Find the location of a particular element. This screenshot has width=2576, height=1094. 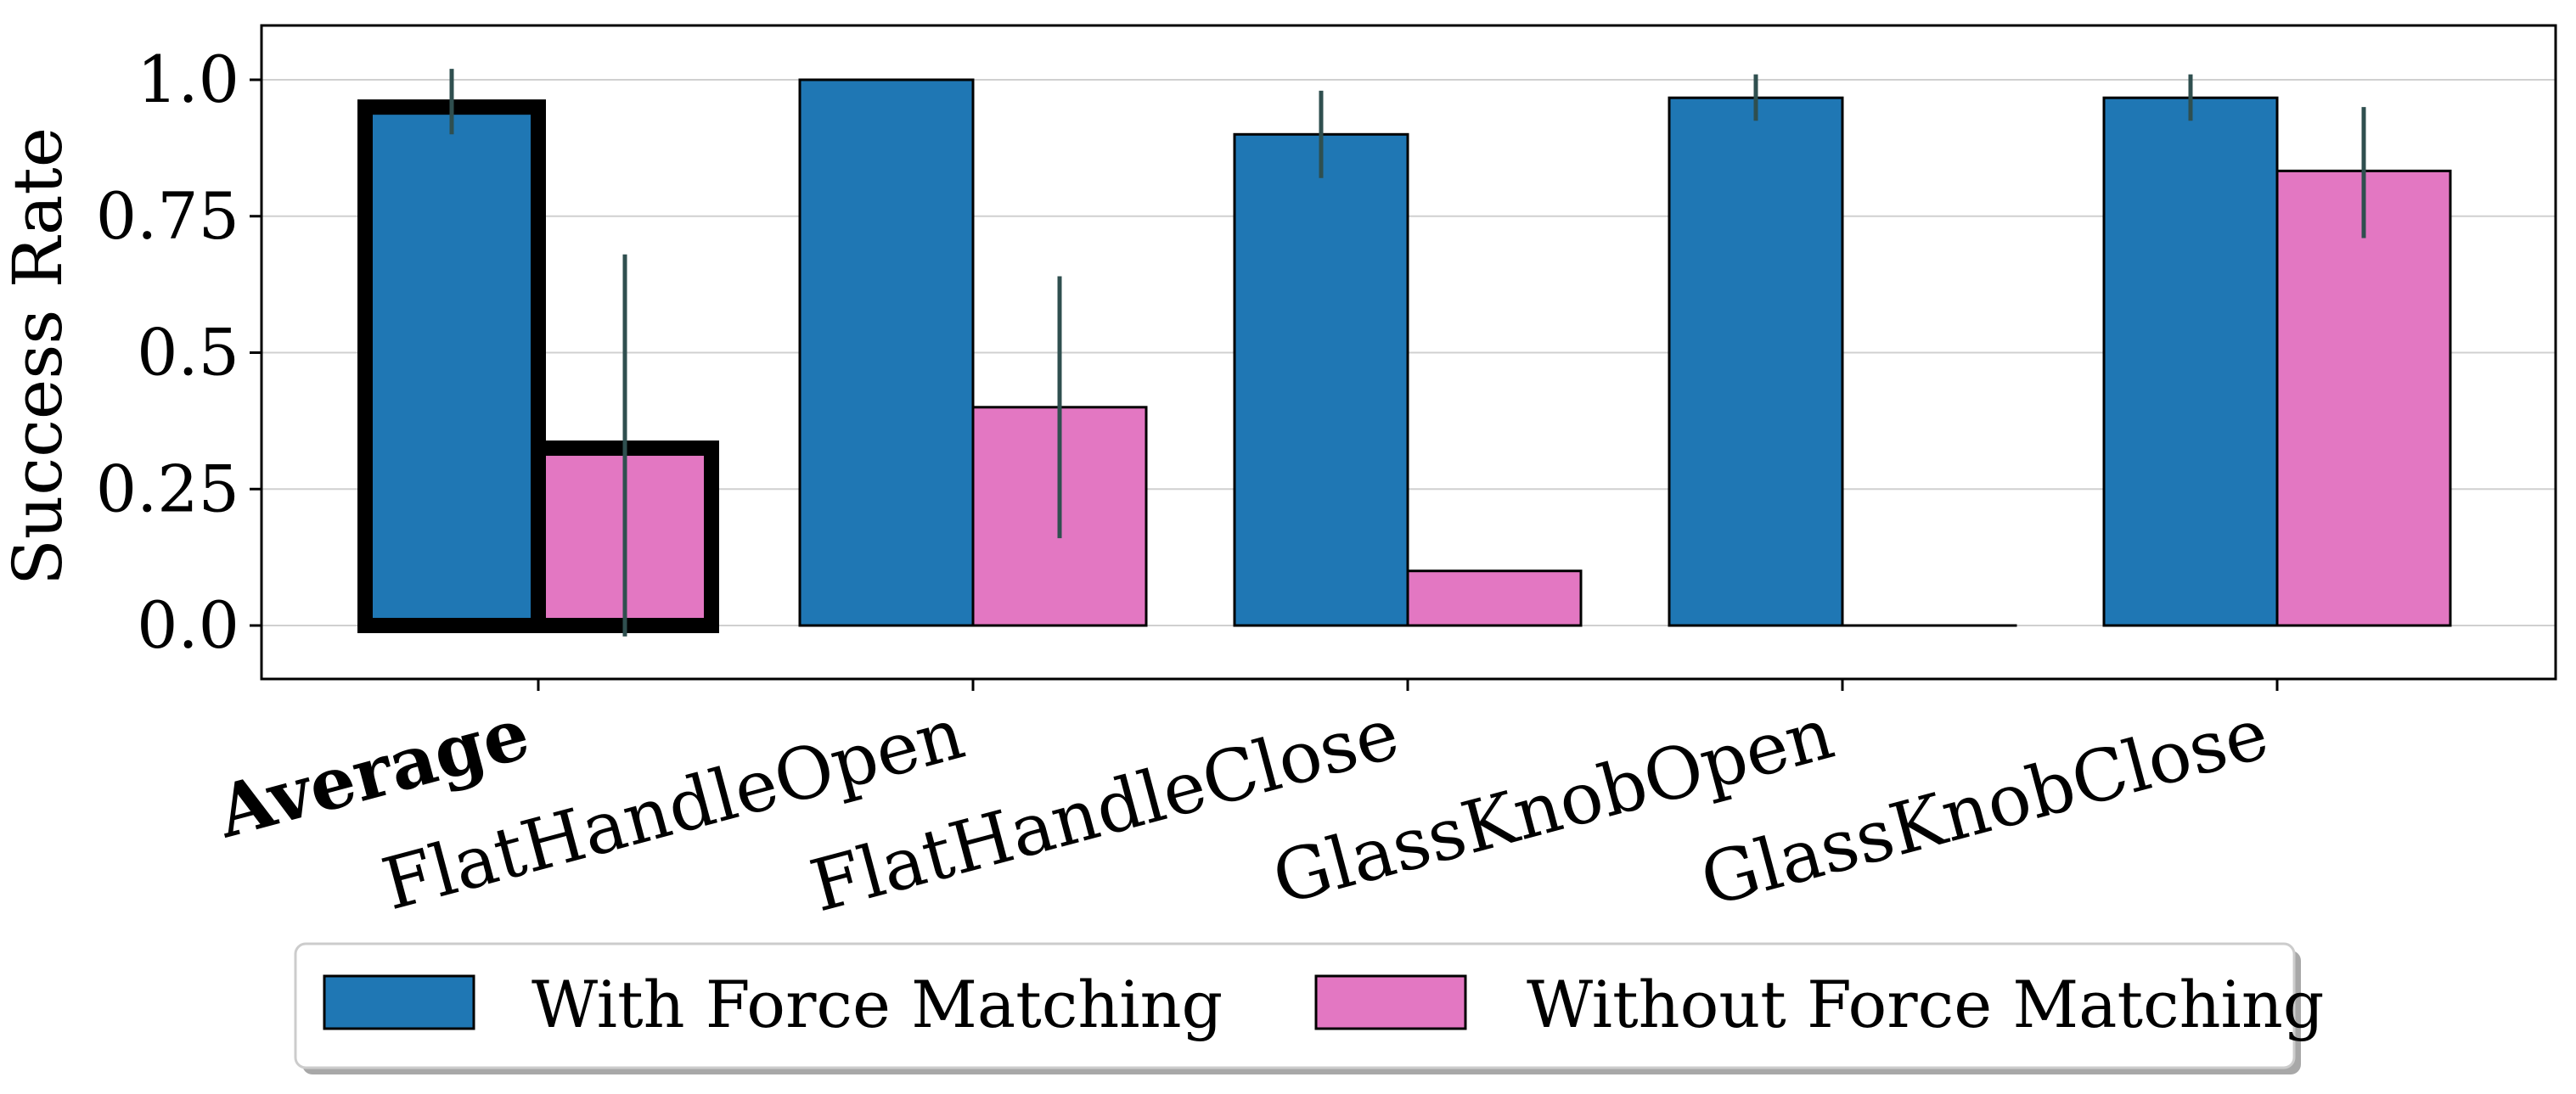

legend-box is located at coordinates (1295, 1005).